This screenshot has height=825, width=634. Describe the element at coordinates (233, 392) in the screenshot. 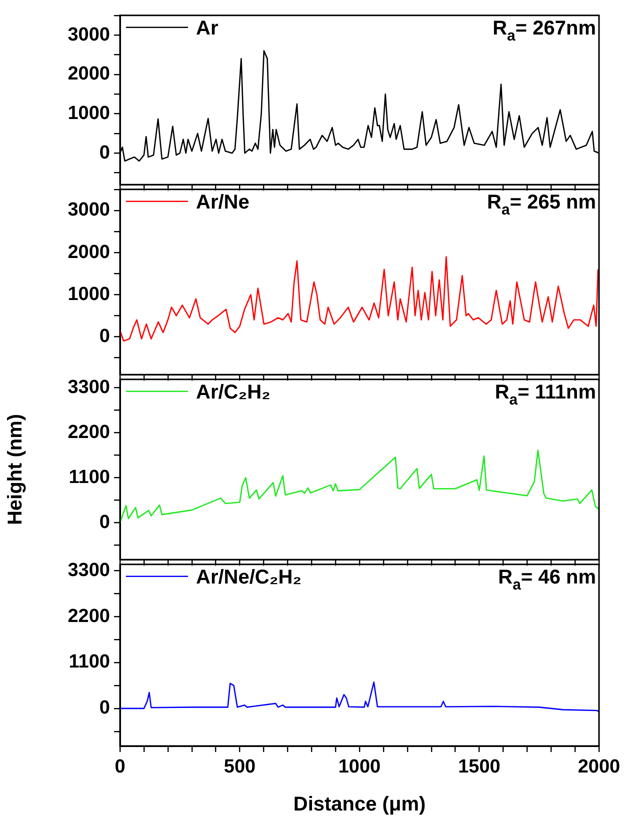

I see `legend-label: Ar/C₂H₂` at that location.